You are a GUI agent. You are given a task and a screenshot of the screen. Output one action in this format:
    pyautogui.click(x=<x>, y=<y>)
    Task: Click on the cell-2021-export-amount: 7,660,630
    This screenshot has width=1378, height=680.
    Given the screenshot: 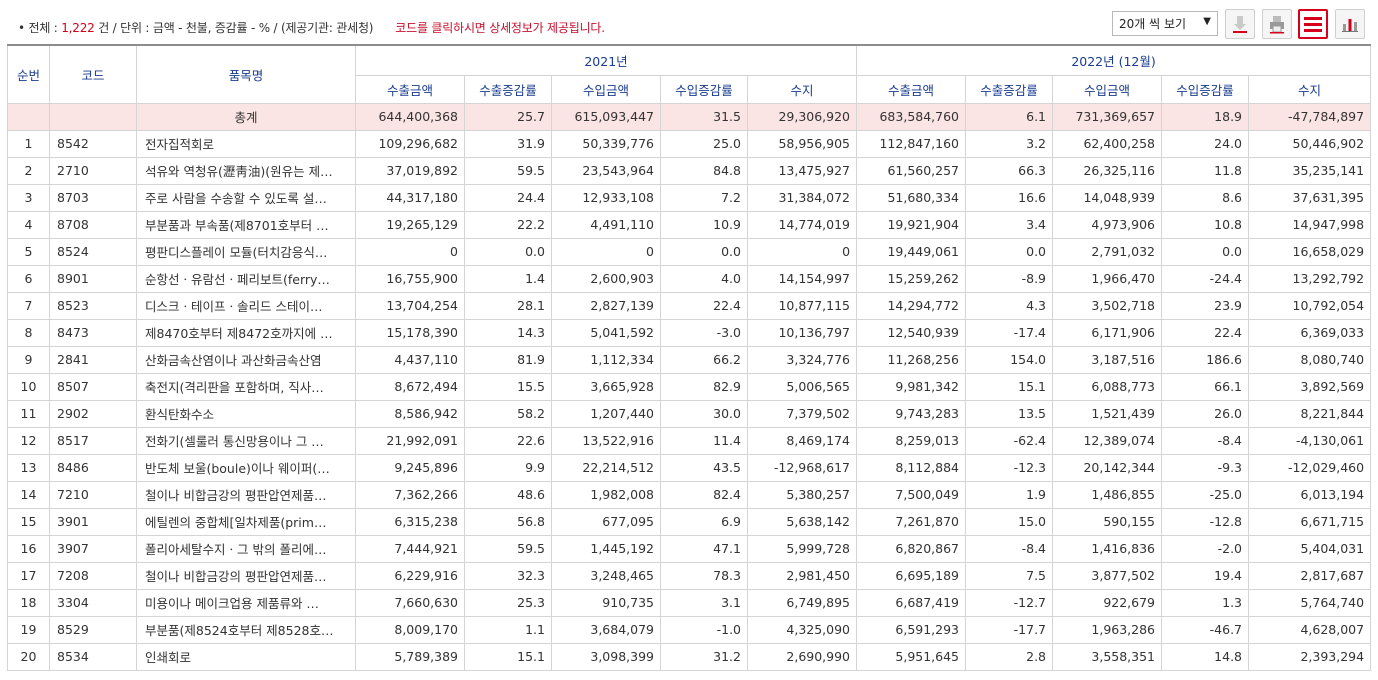 What is the action you would take?
    pyautogui.click(x=410, y=602)
    